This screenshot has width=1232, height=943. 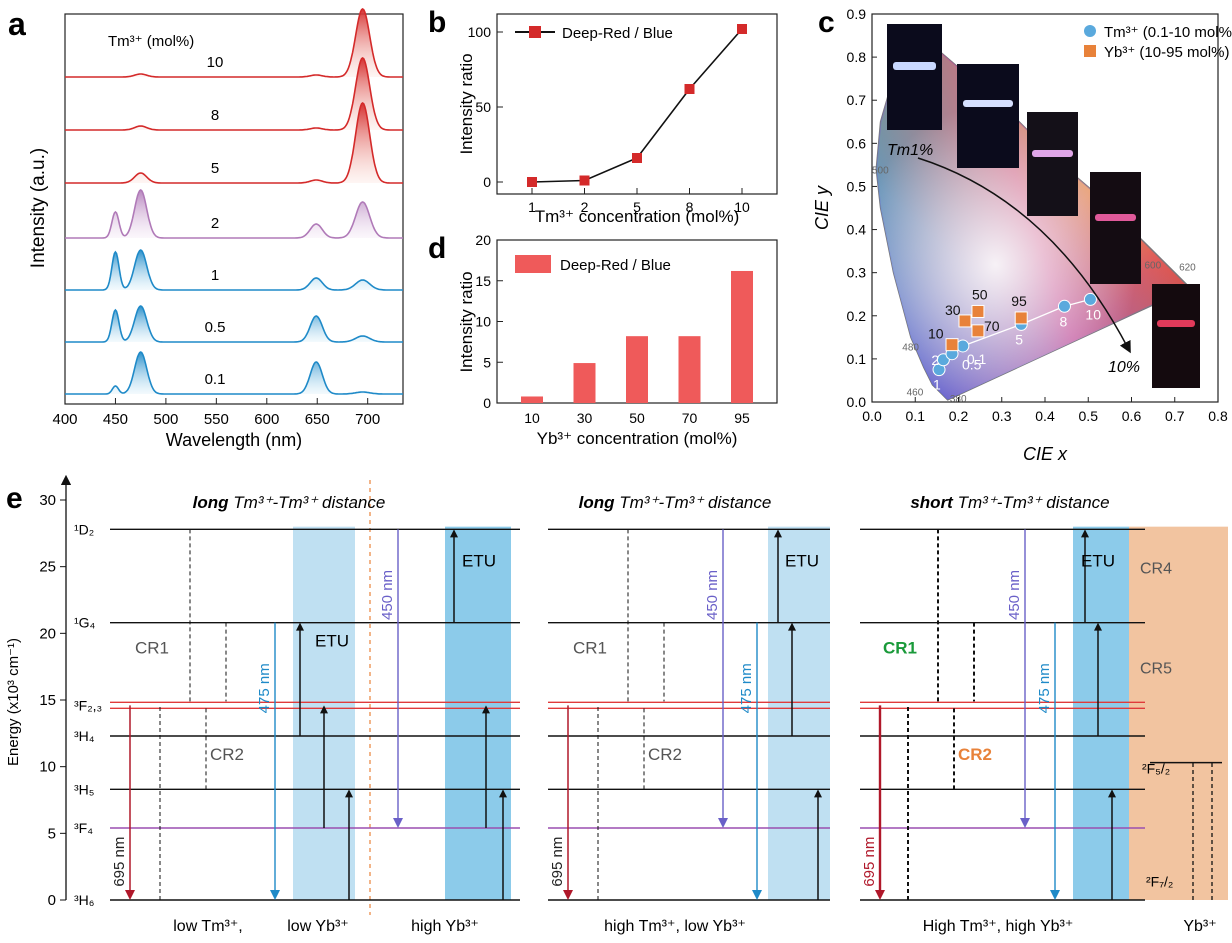 I want to click on section-title: short Tm³⁺-Tm³⁺ distance, so click(x=1009, y=502).